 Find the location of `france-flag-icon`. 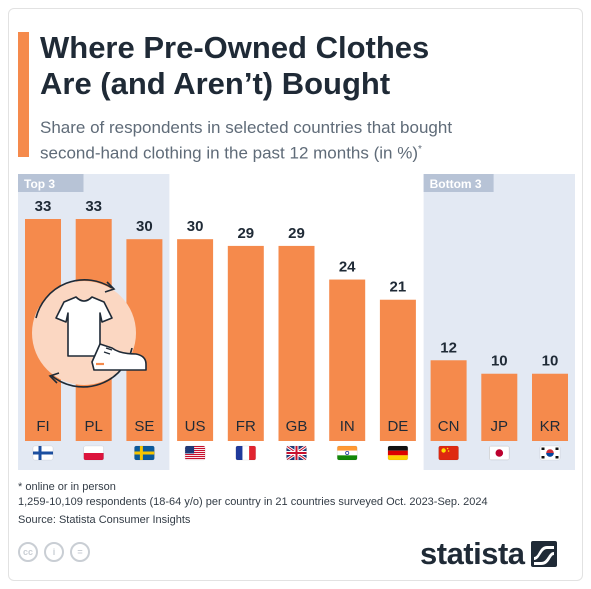

france-flag-icon is located at coordinates (246, 453).